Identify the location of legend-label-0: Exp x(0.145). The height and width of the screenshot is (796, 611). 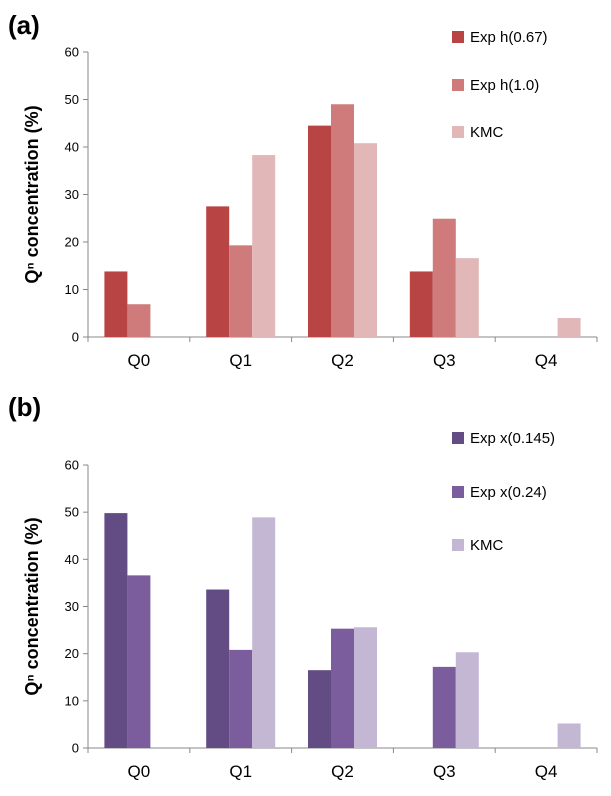
(512, 438).